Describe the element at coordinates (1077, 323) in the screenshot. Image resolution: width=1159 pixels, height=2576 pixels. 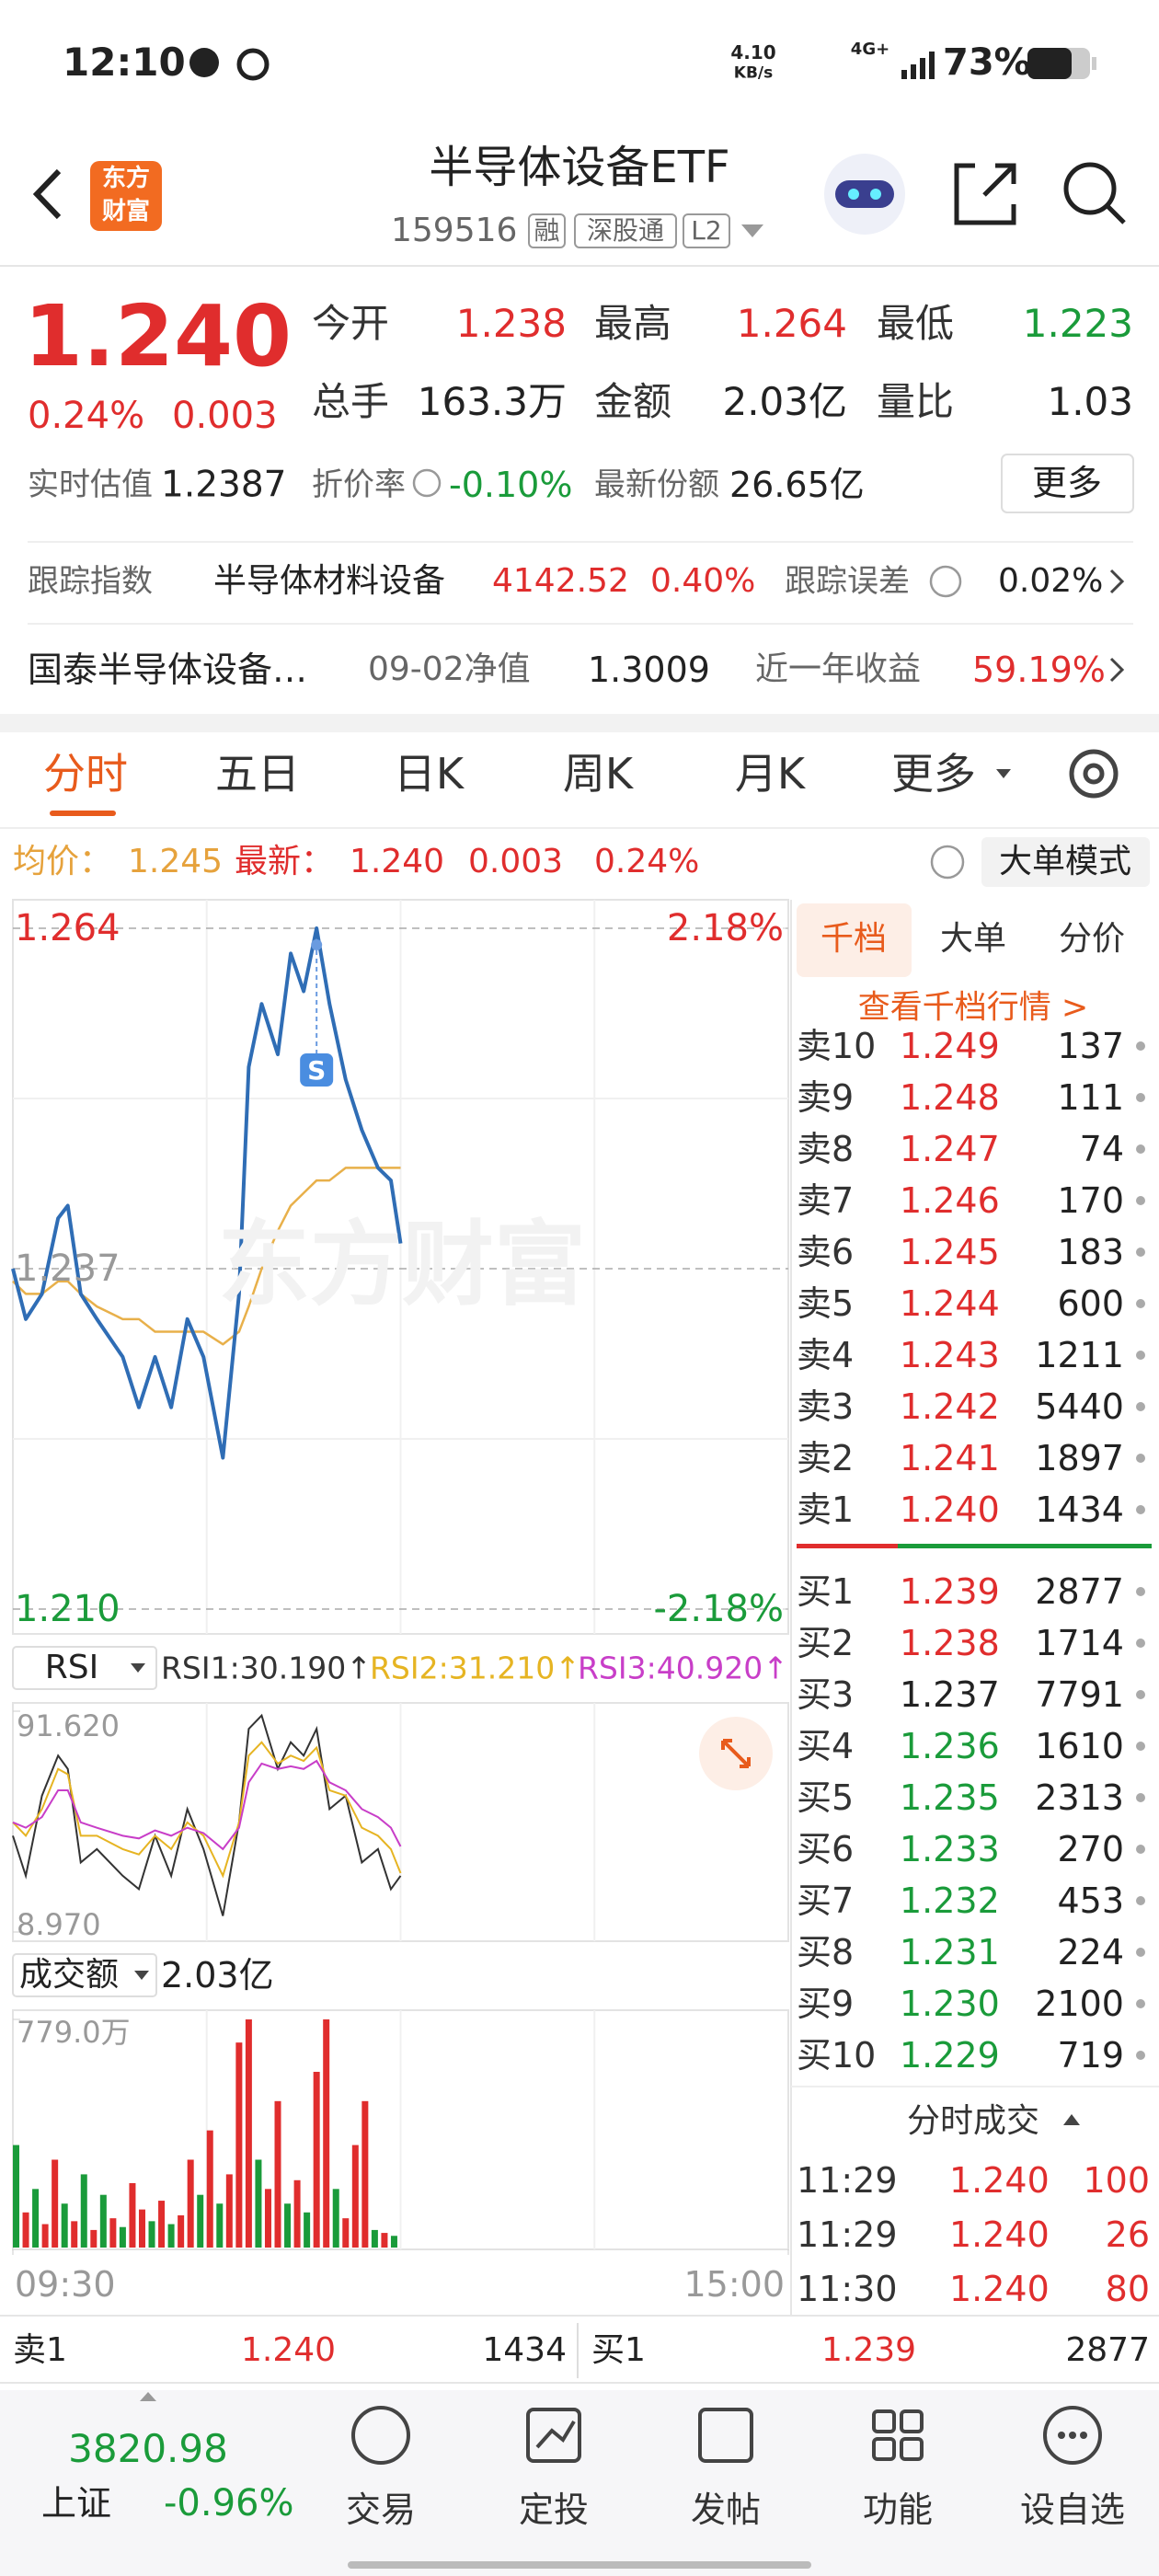
I see `stat-value: 1.223` at that location.